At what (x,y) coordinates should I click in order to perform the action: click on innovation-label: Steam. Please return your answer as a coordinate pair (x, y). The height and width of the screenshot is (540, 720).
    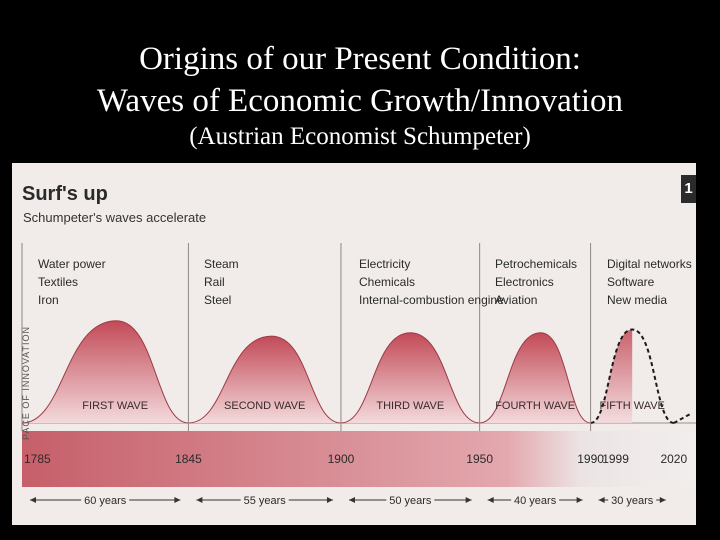
    Looking at the image, I should click on (221, 264).